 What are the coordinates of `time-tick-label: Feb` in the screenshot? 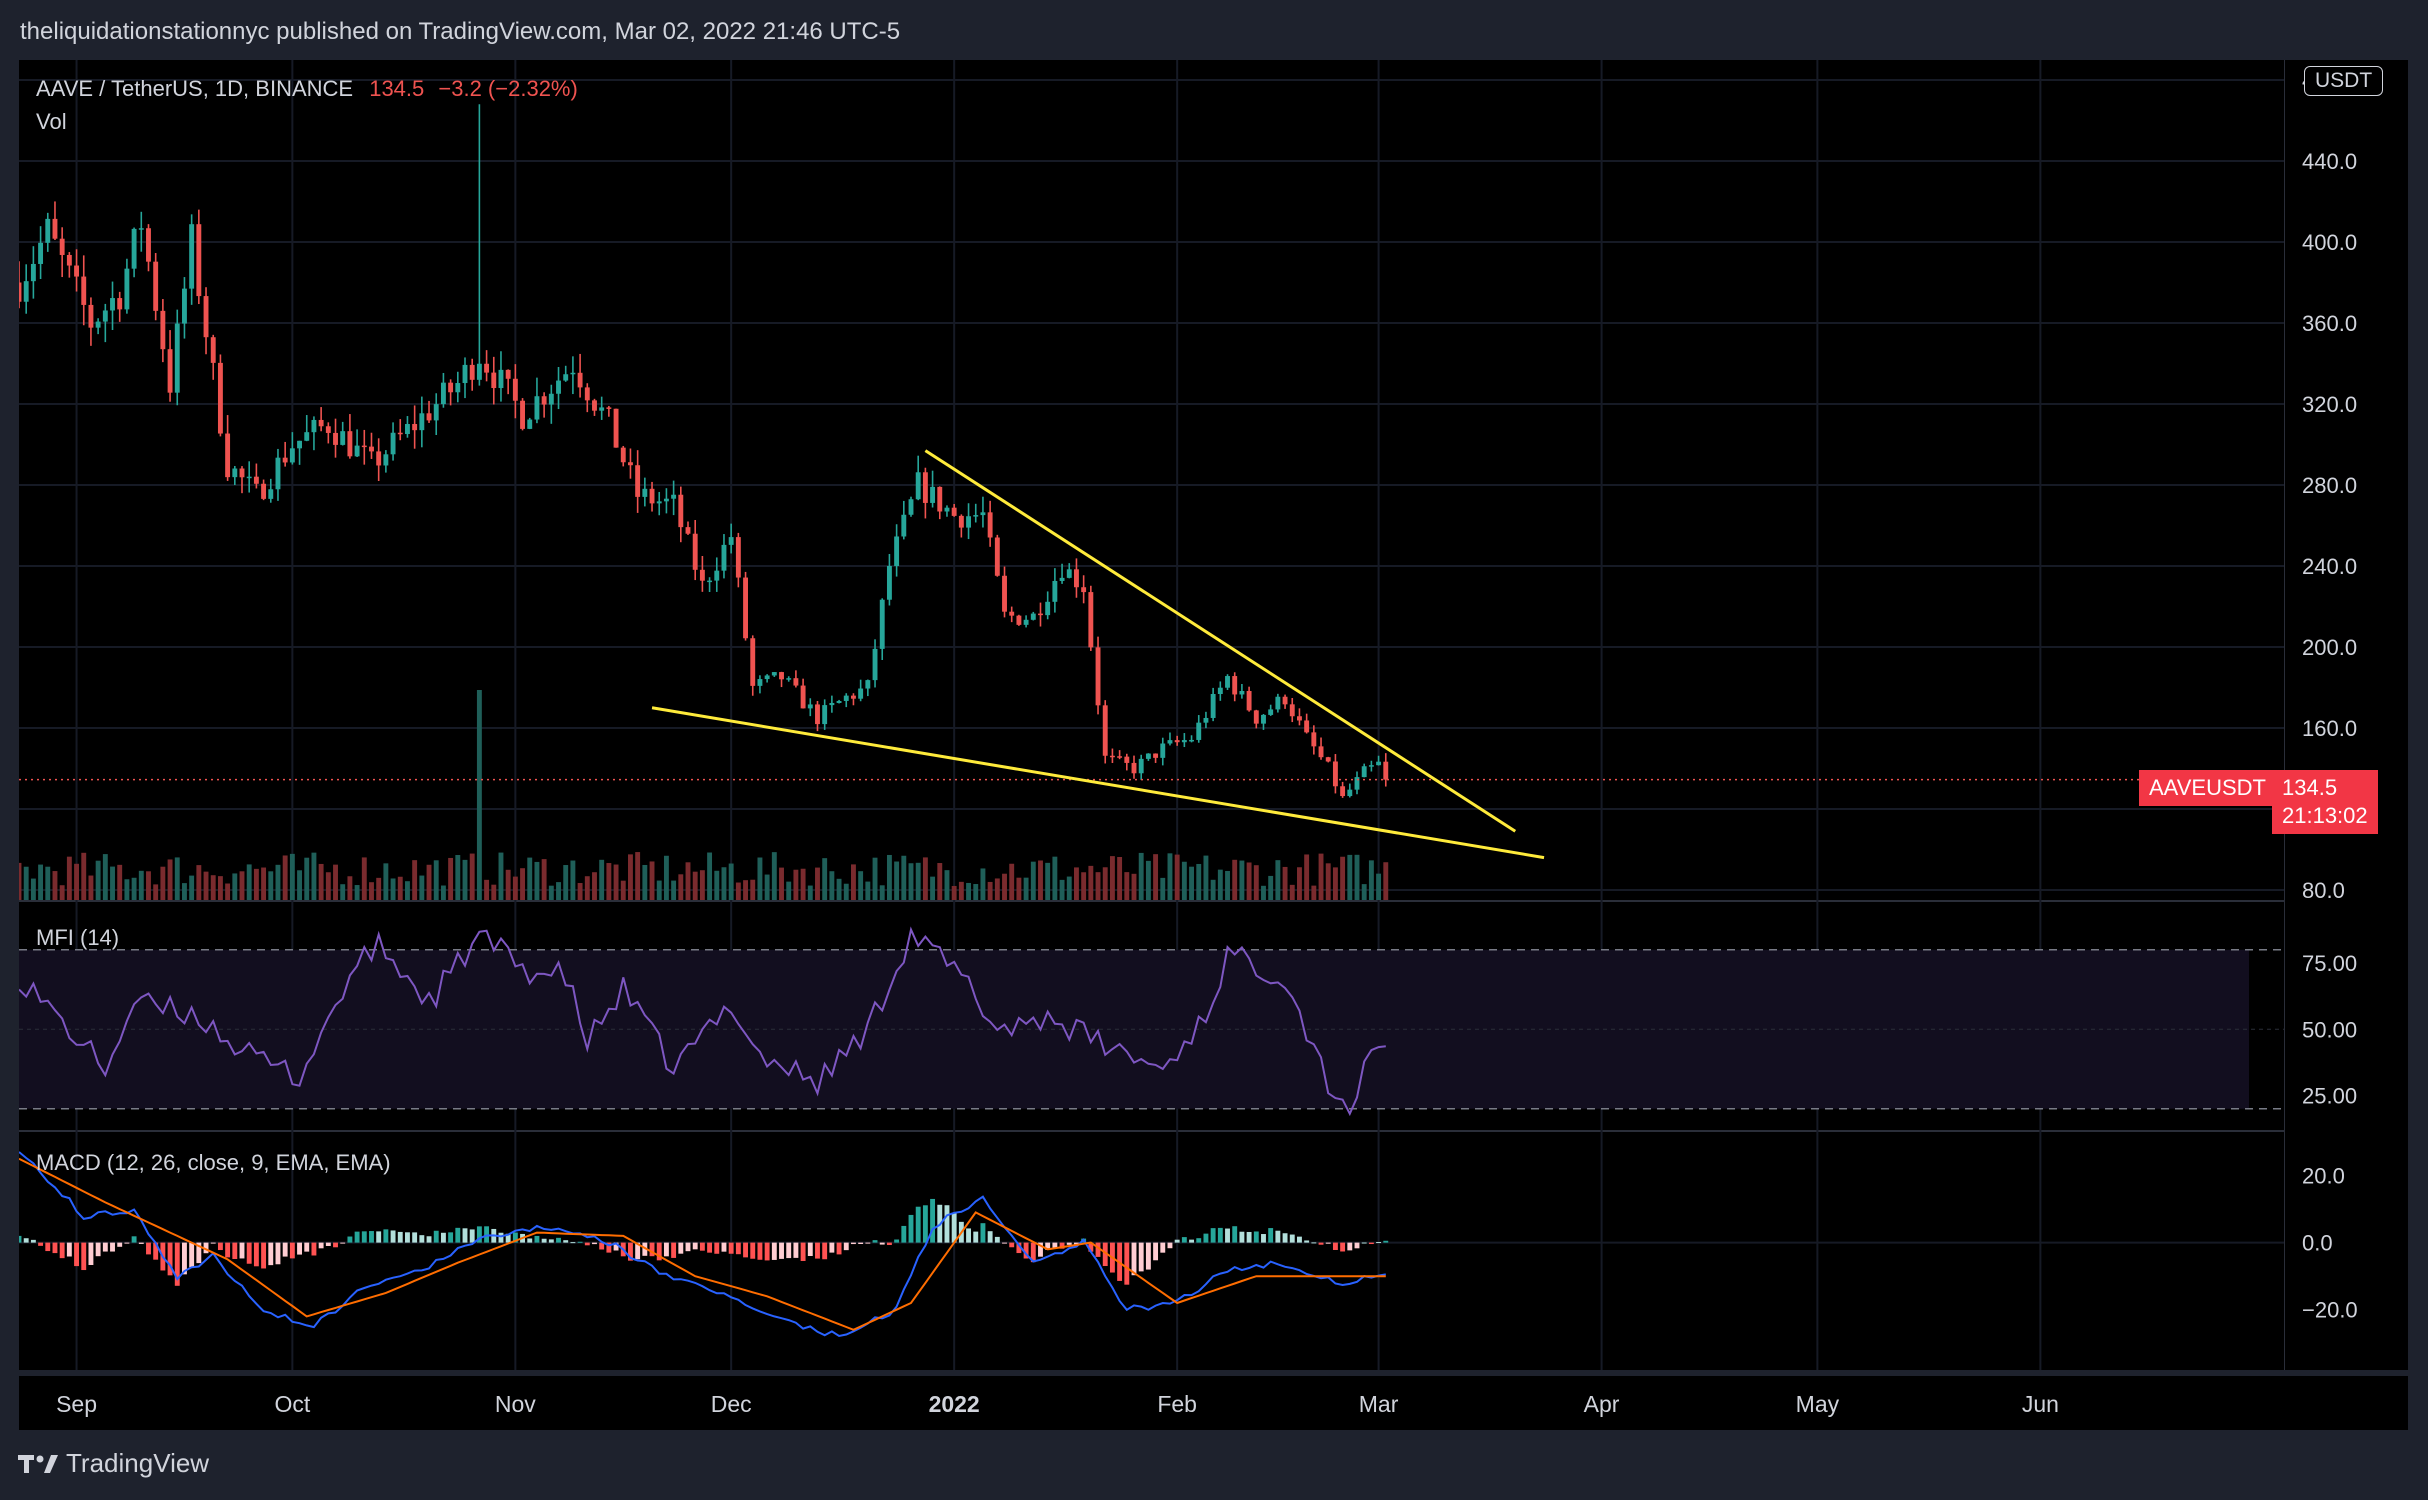 It's located at (1177, 1404).